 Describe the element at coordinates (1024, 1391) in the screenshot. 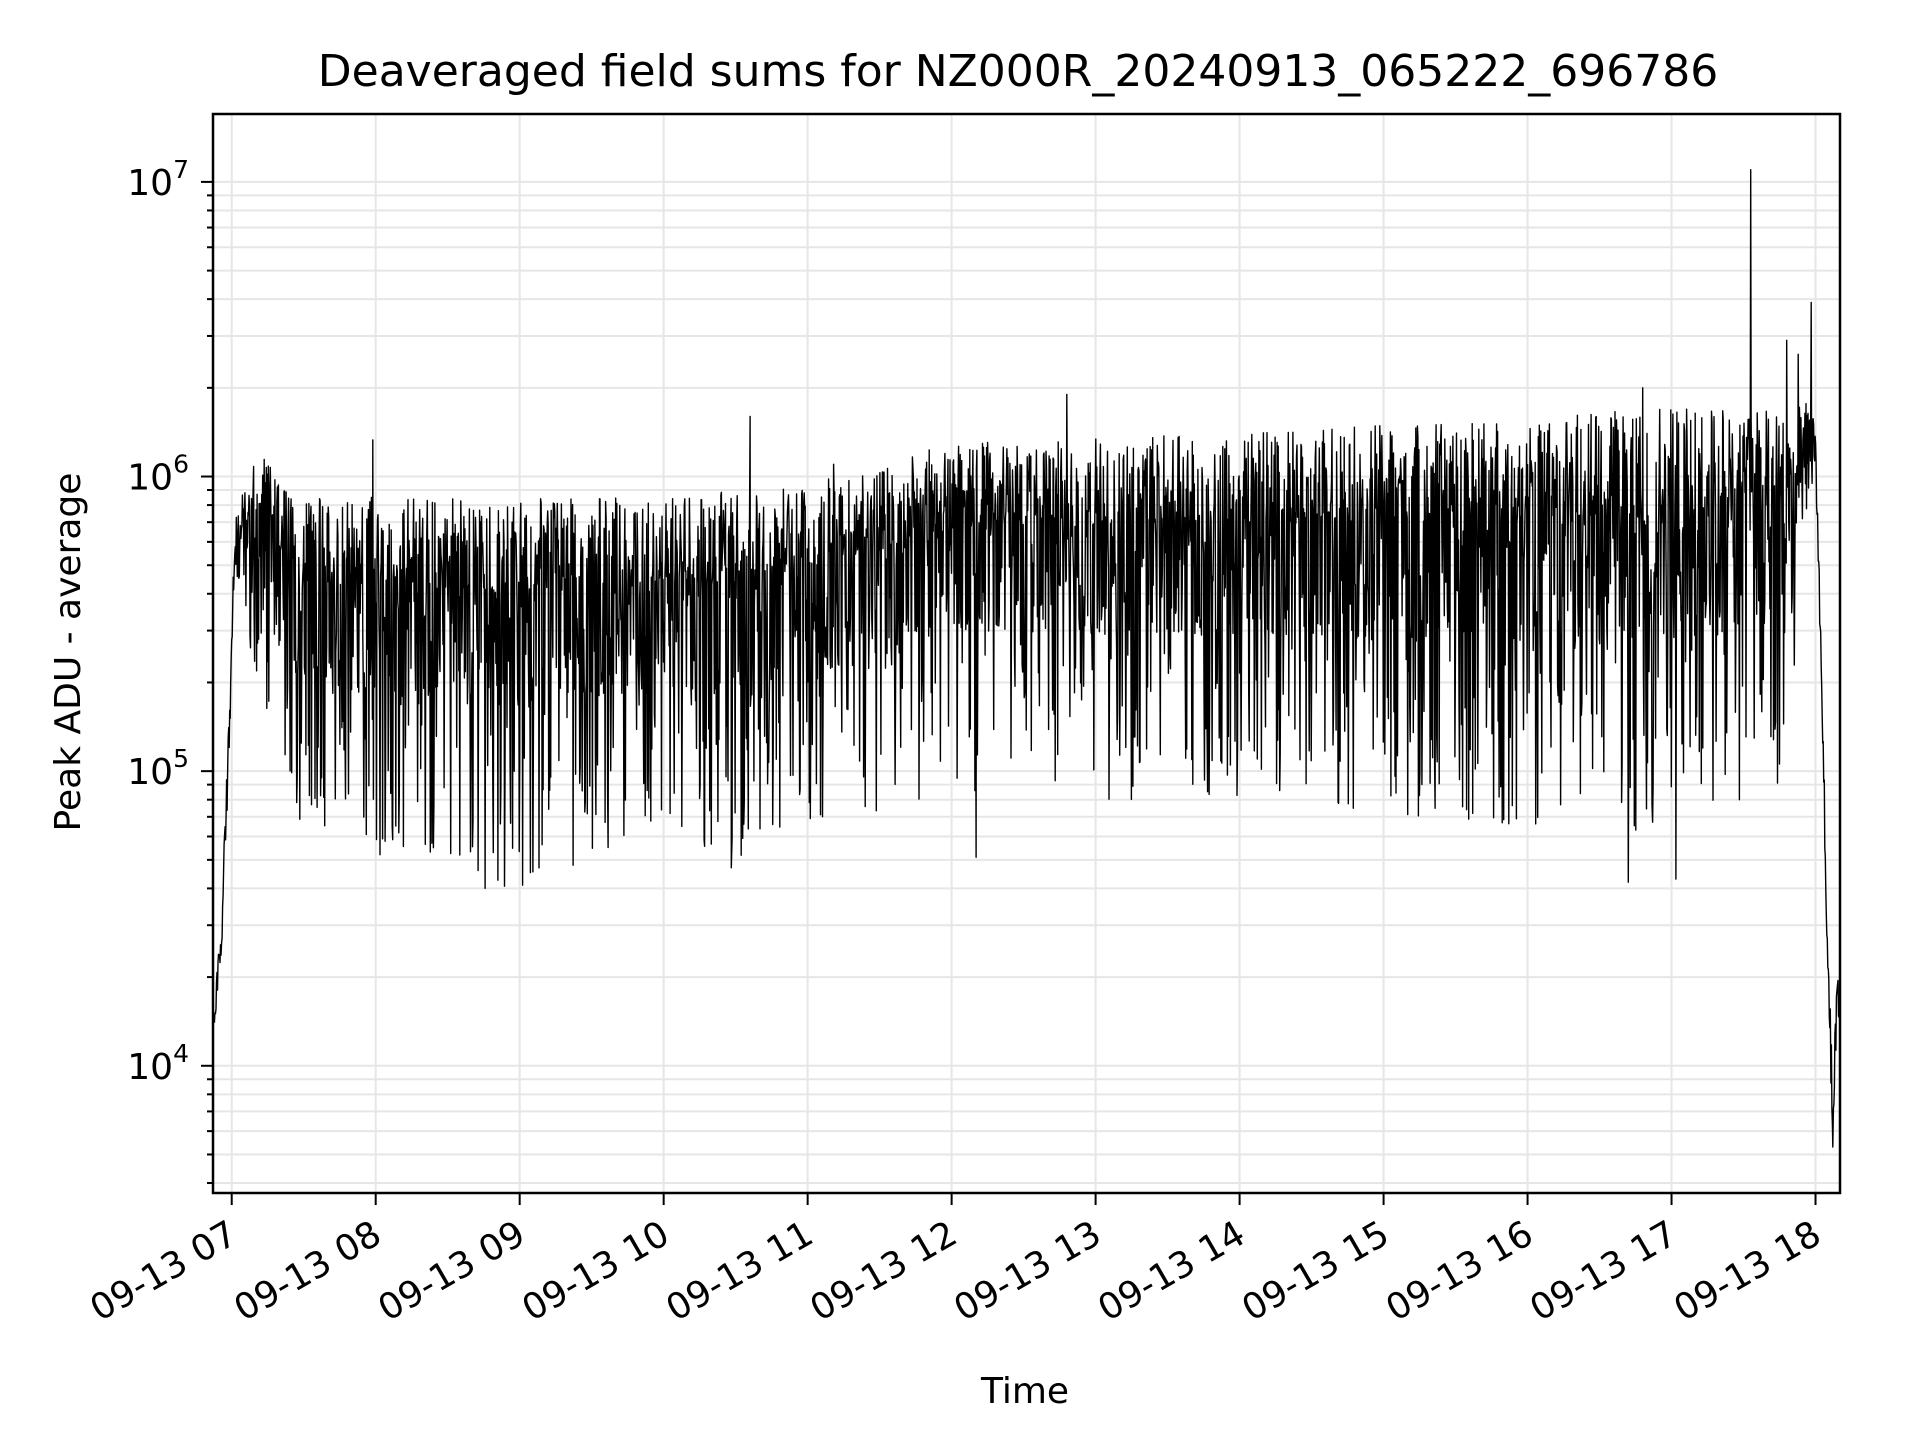

I see `x-axis-label: Time` at that location.